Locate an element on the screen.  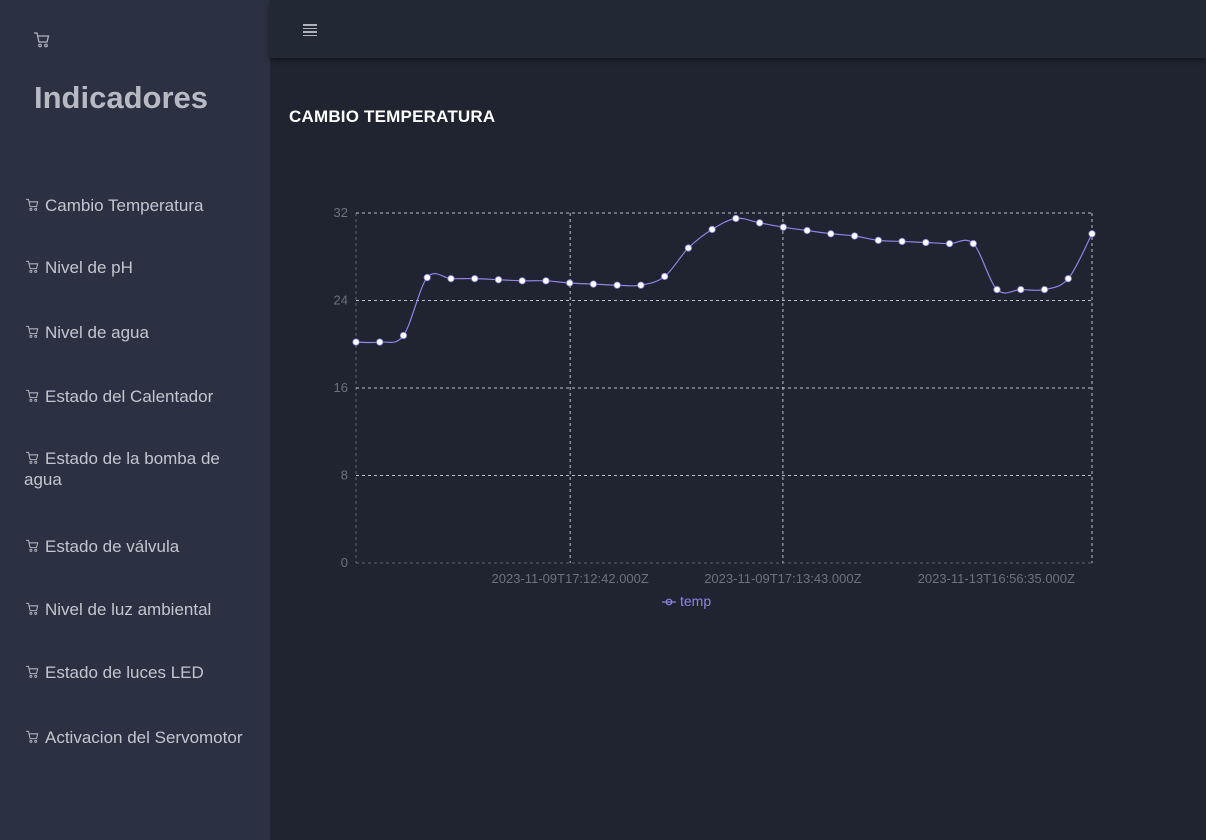
y-tick-label: 0 is located at coordinates (344, 562).